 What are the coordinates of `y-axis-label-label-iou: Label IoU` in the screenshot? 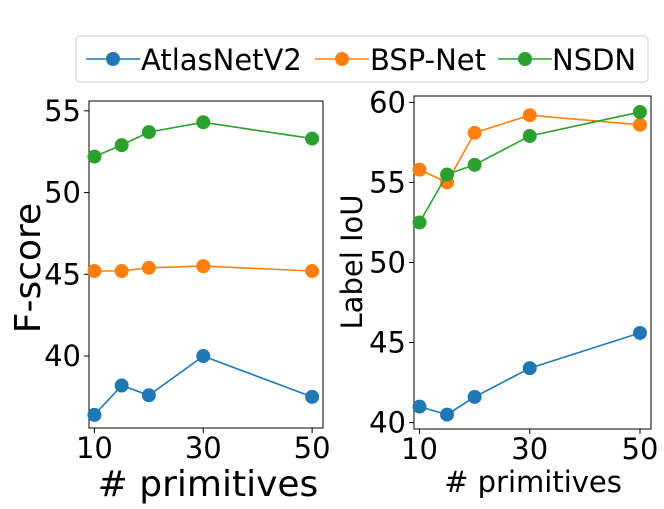 It's located at (352, 262).